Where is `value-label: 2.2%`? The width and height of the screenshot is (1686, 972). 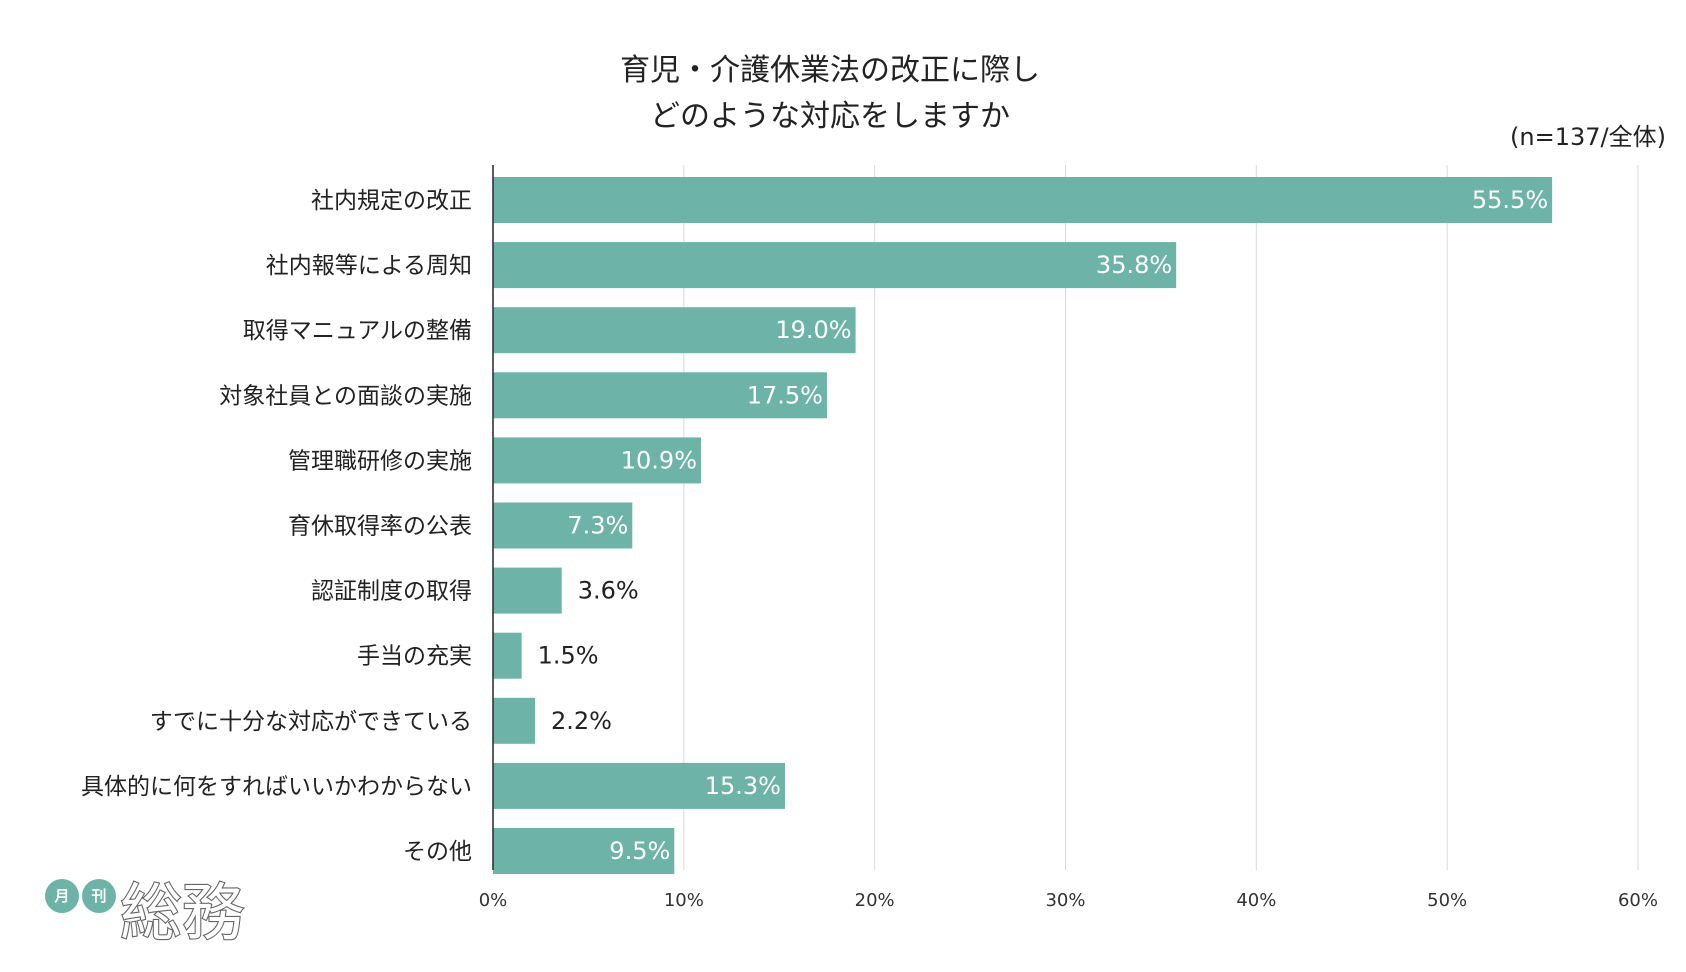 value-label: 2.2% is located at coordinates (581, 721).